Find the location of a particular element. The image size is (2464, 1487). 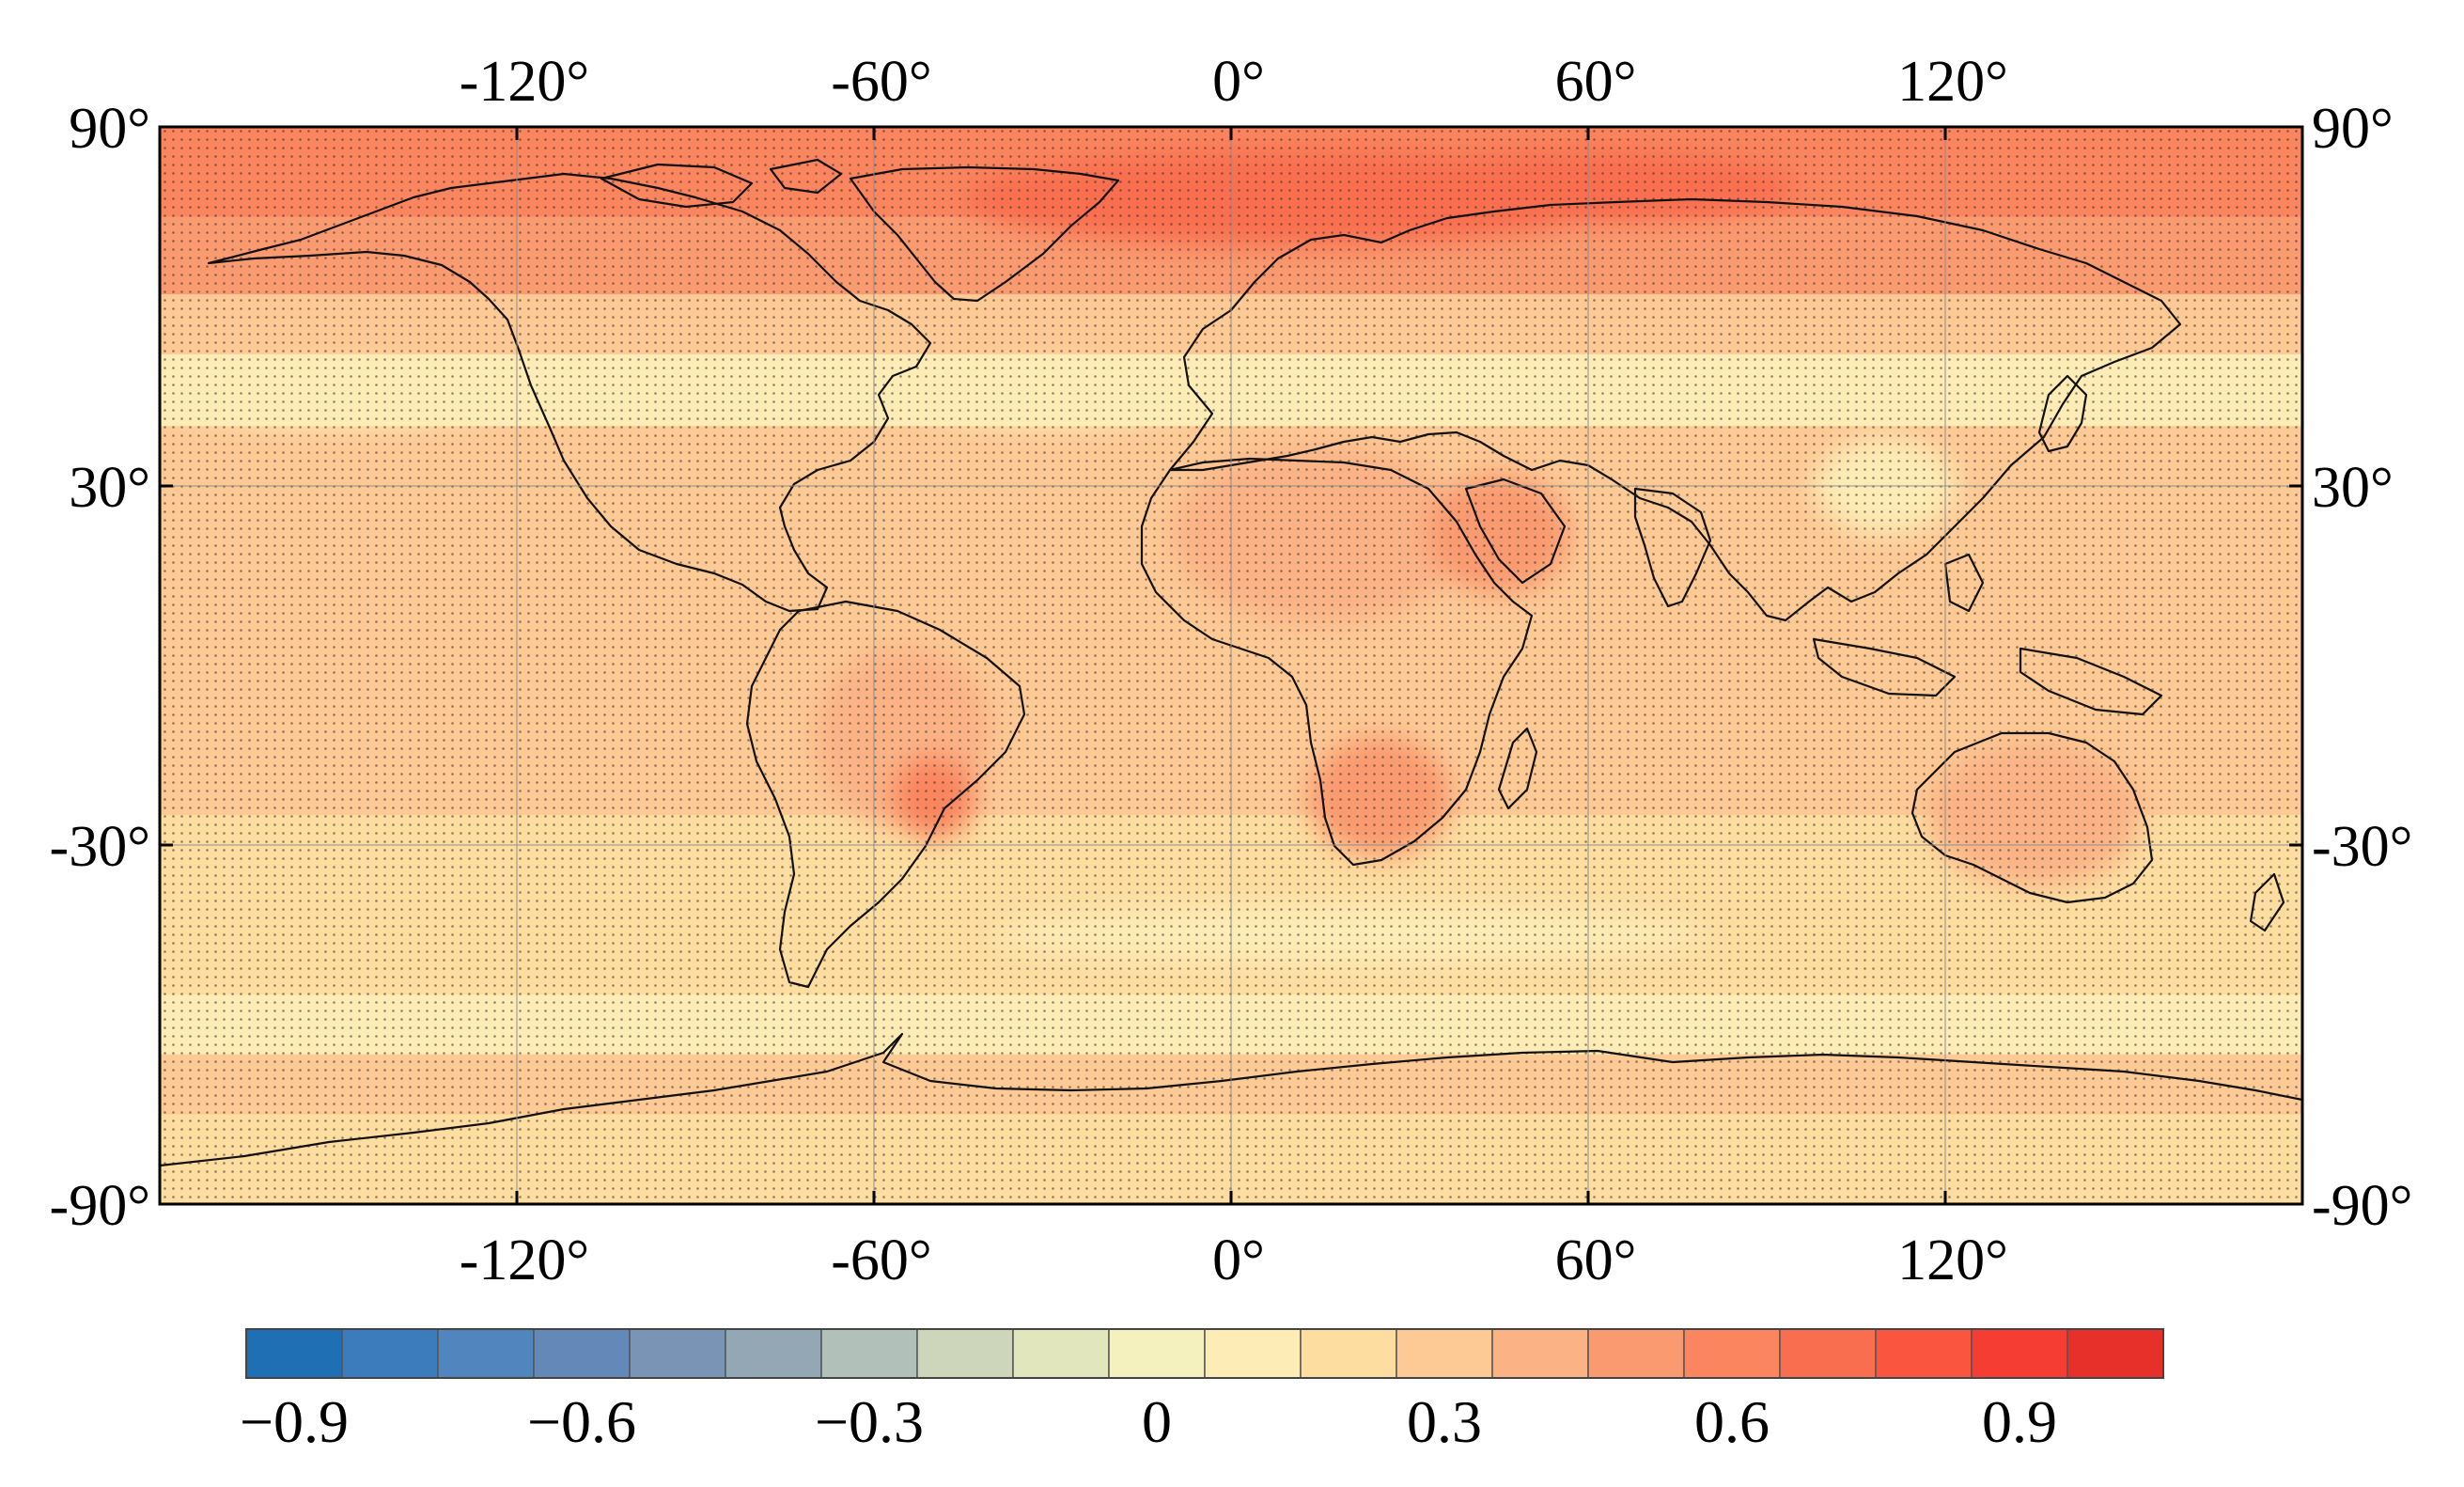

coastline-arabia-india is located at coordinates (1588, 542).